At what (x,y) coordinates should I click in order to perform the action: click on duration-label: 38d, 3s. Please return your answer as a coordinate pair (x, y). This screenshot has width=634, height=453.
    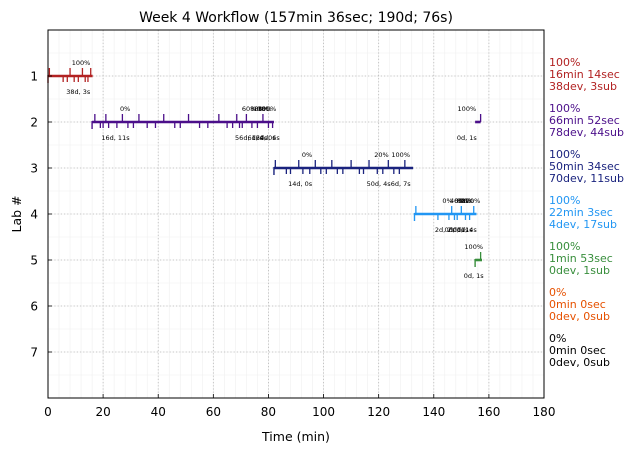
    Looking at the image, I should click on (78, 92).